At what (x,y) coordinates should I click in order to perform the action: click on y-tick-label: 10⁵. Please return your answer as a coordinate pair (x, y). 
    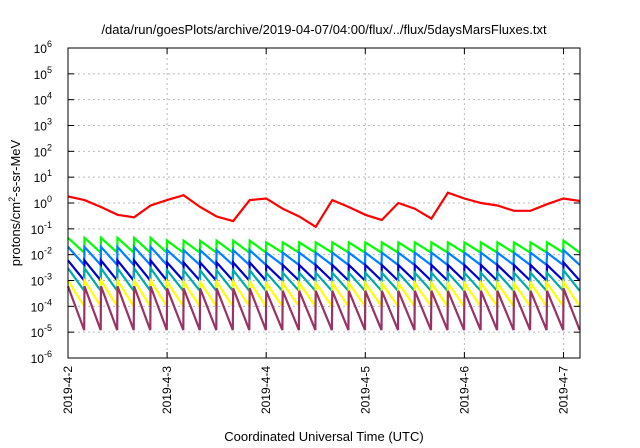
    Looking at the image, I should click on (43, 73).